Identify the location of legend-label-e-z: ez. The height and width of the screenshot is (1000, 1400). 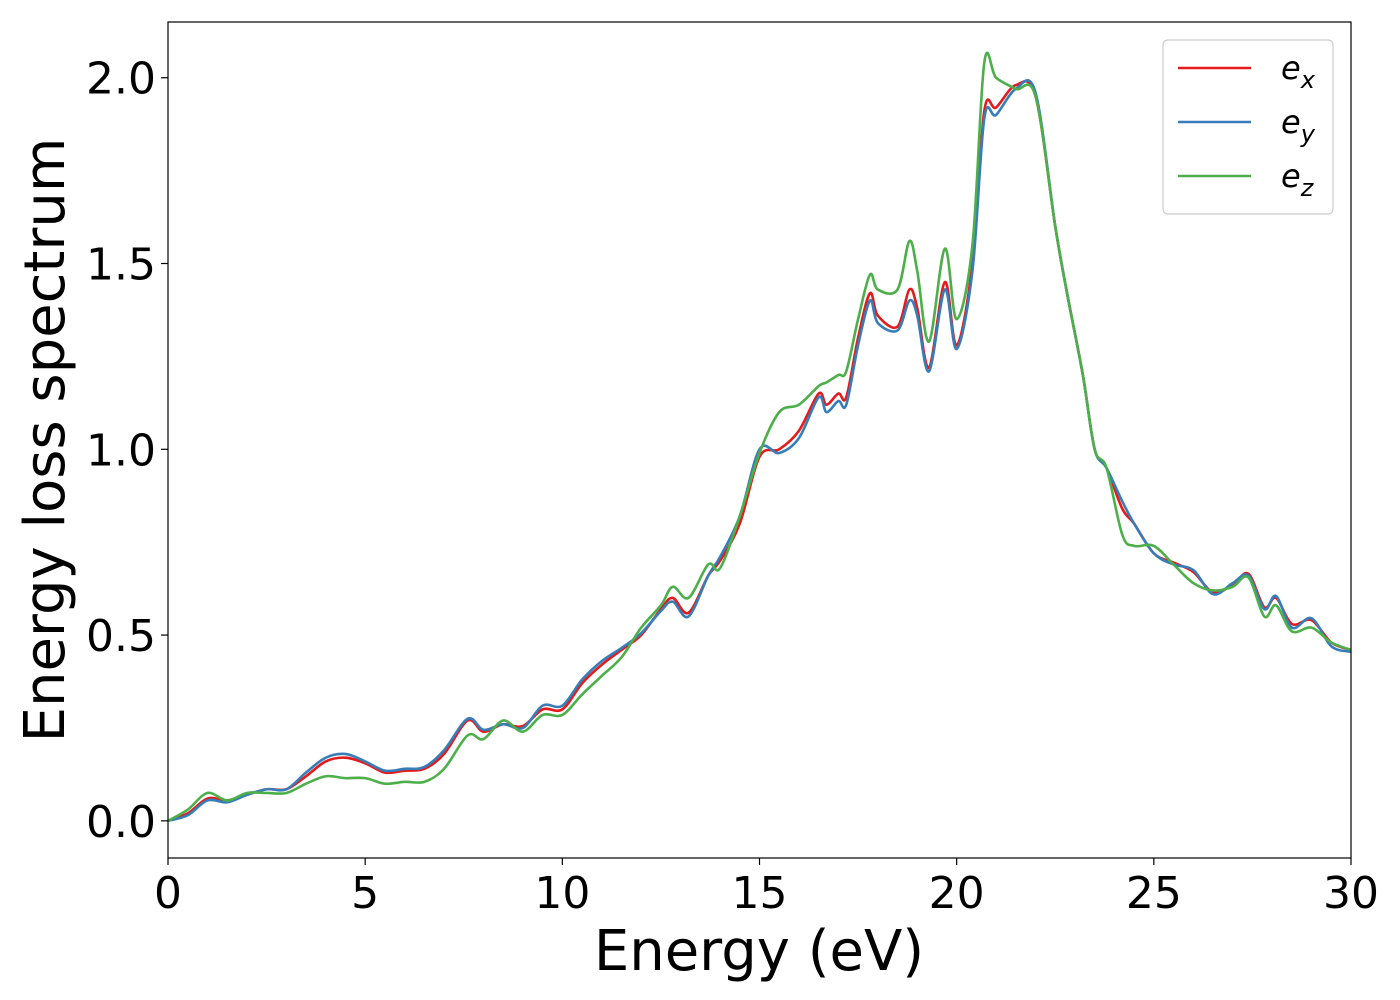
(1298, 179).